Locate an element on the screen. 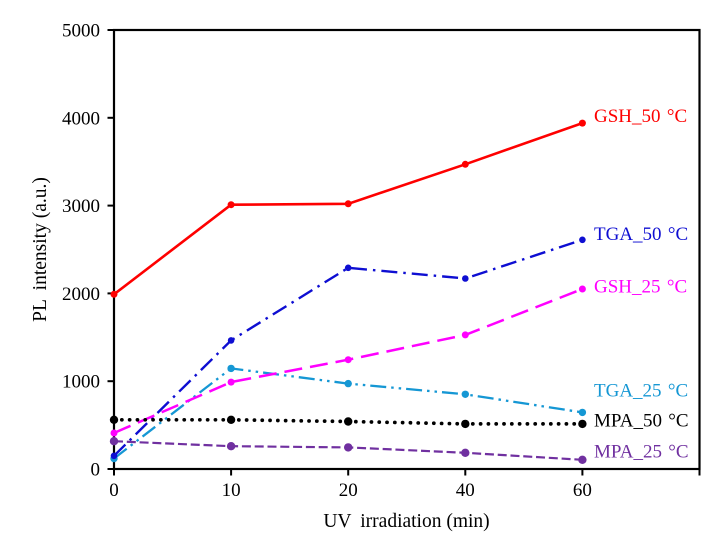  svg-text: 20 is located at coordinates (348, 490).